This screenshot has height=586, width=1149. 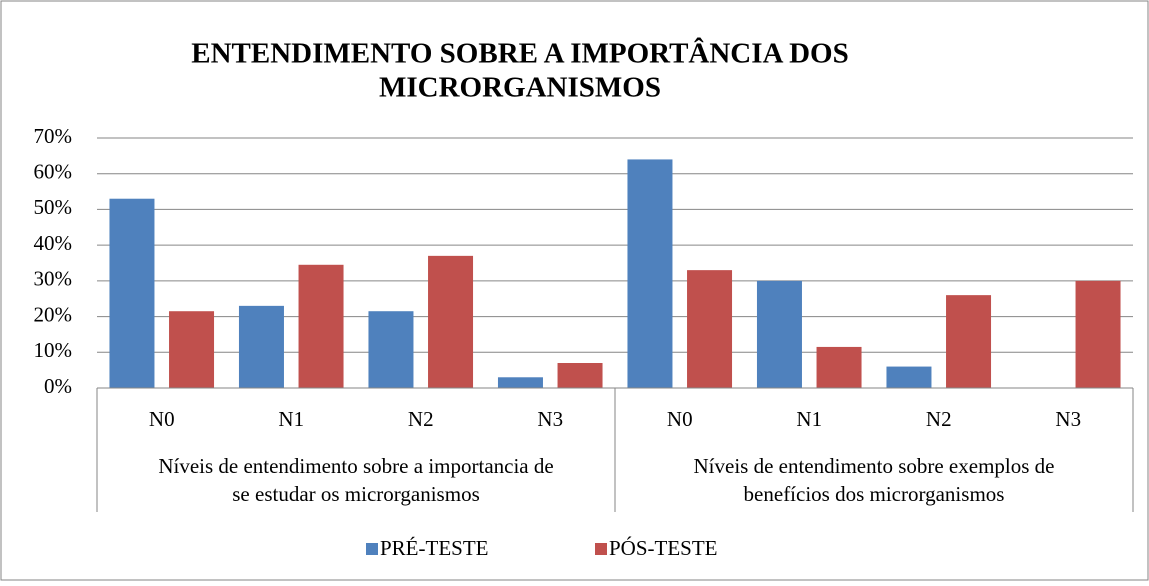 What do you see at coordinates (874, 494) in the screenshot?
I see `group-label: benefícios dos microrganismos` at bounding box center [874, 494].